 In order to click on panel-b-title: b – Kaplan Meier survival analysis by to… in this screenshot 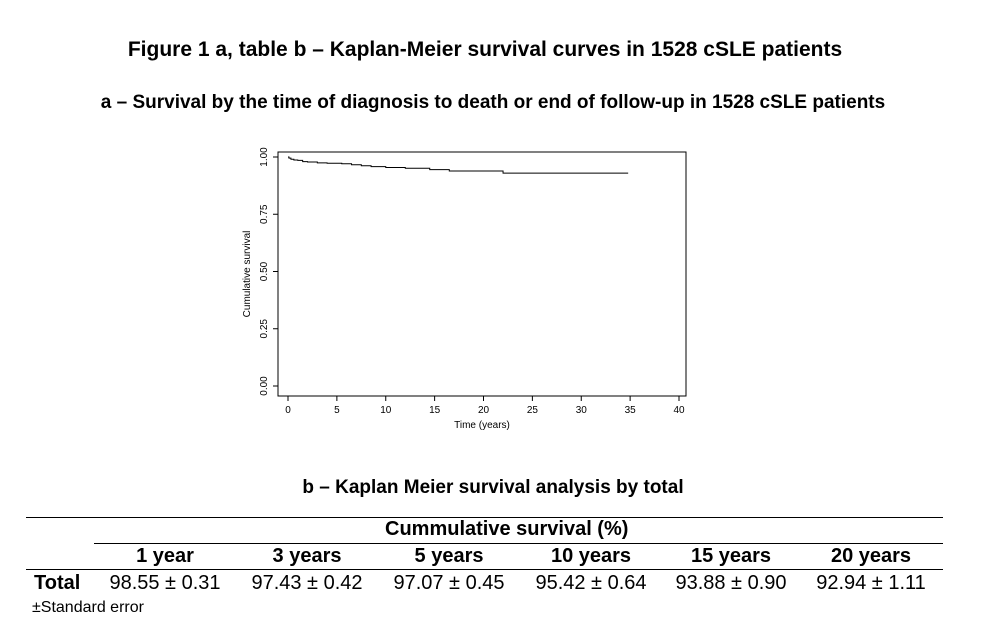, I will do `click(493, 487)`.